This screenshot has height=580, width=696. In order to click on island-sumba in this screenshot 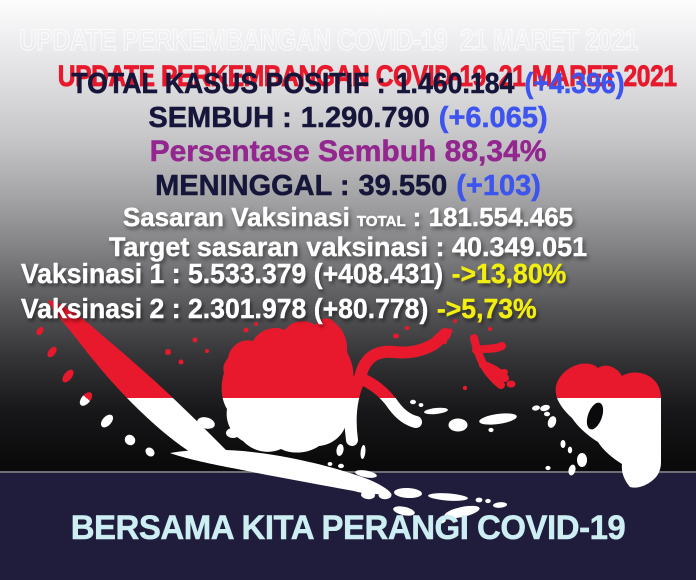, I will do `click(404, 511)`.